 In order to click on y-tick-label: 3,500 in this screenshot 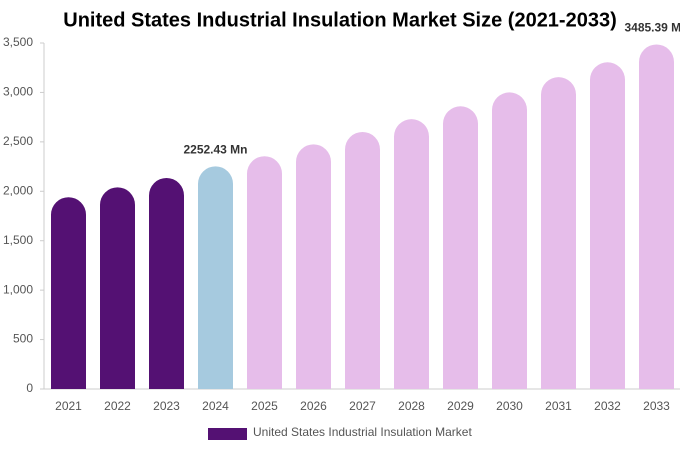, I will do `click(18, 42)`.